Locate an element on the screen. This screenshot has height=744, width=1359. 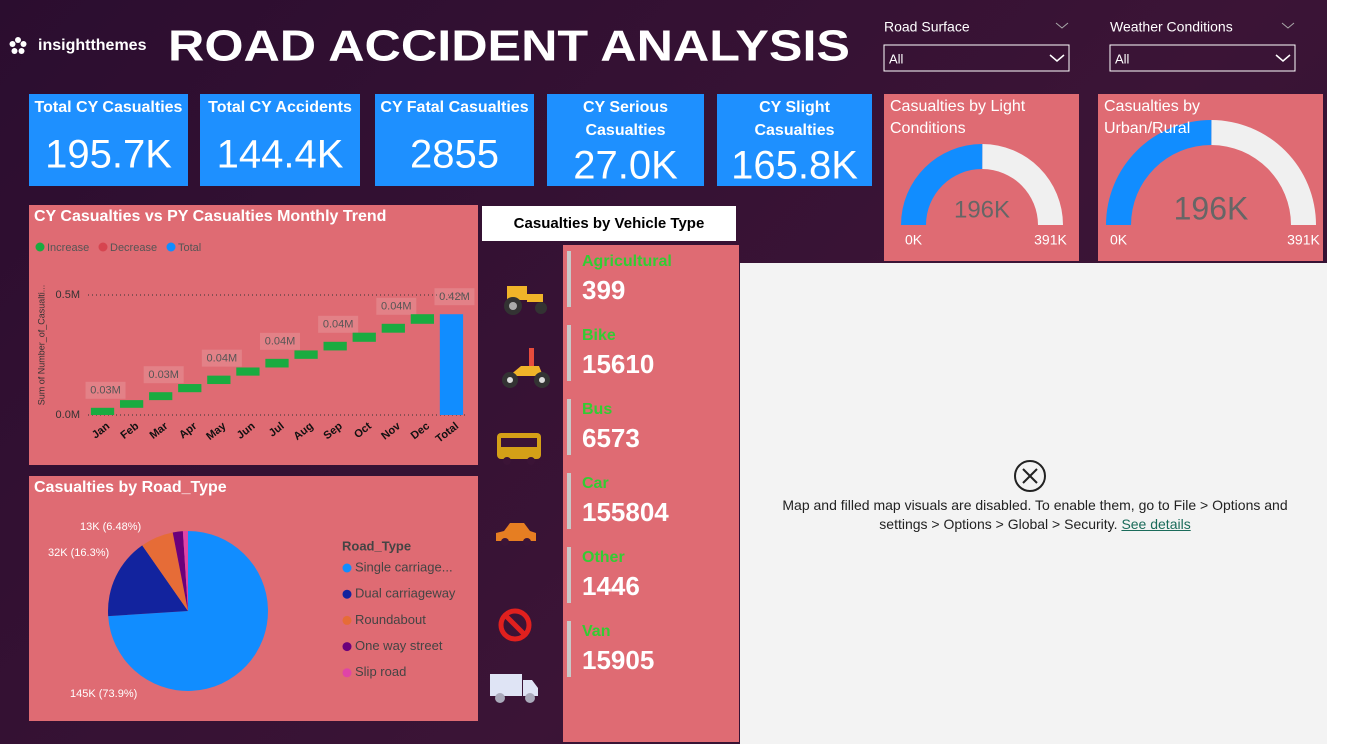
legend-label: Increase is located at coordinates (68, 248).